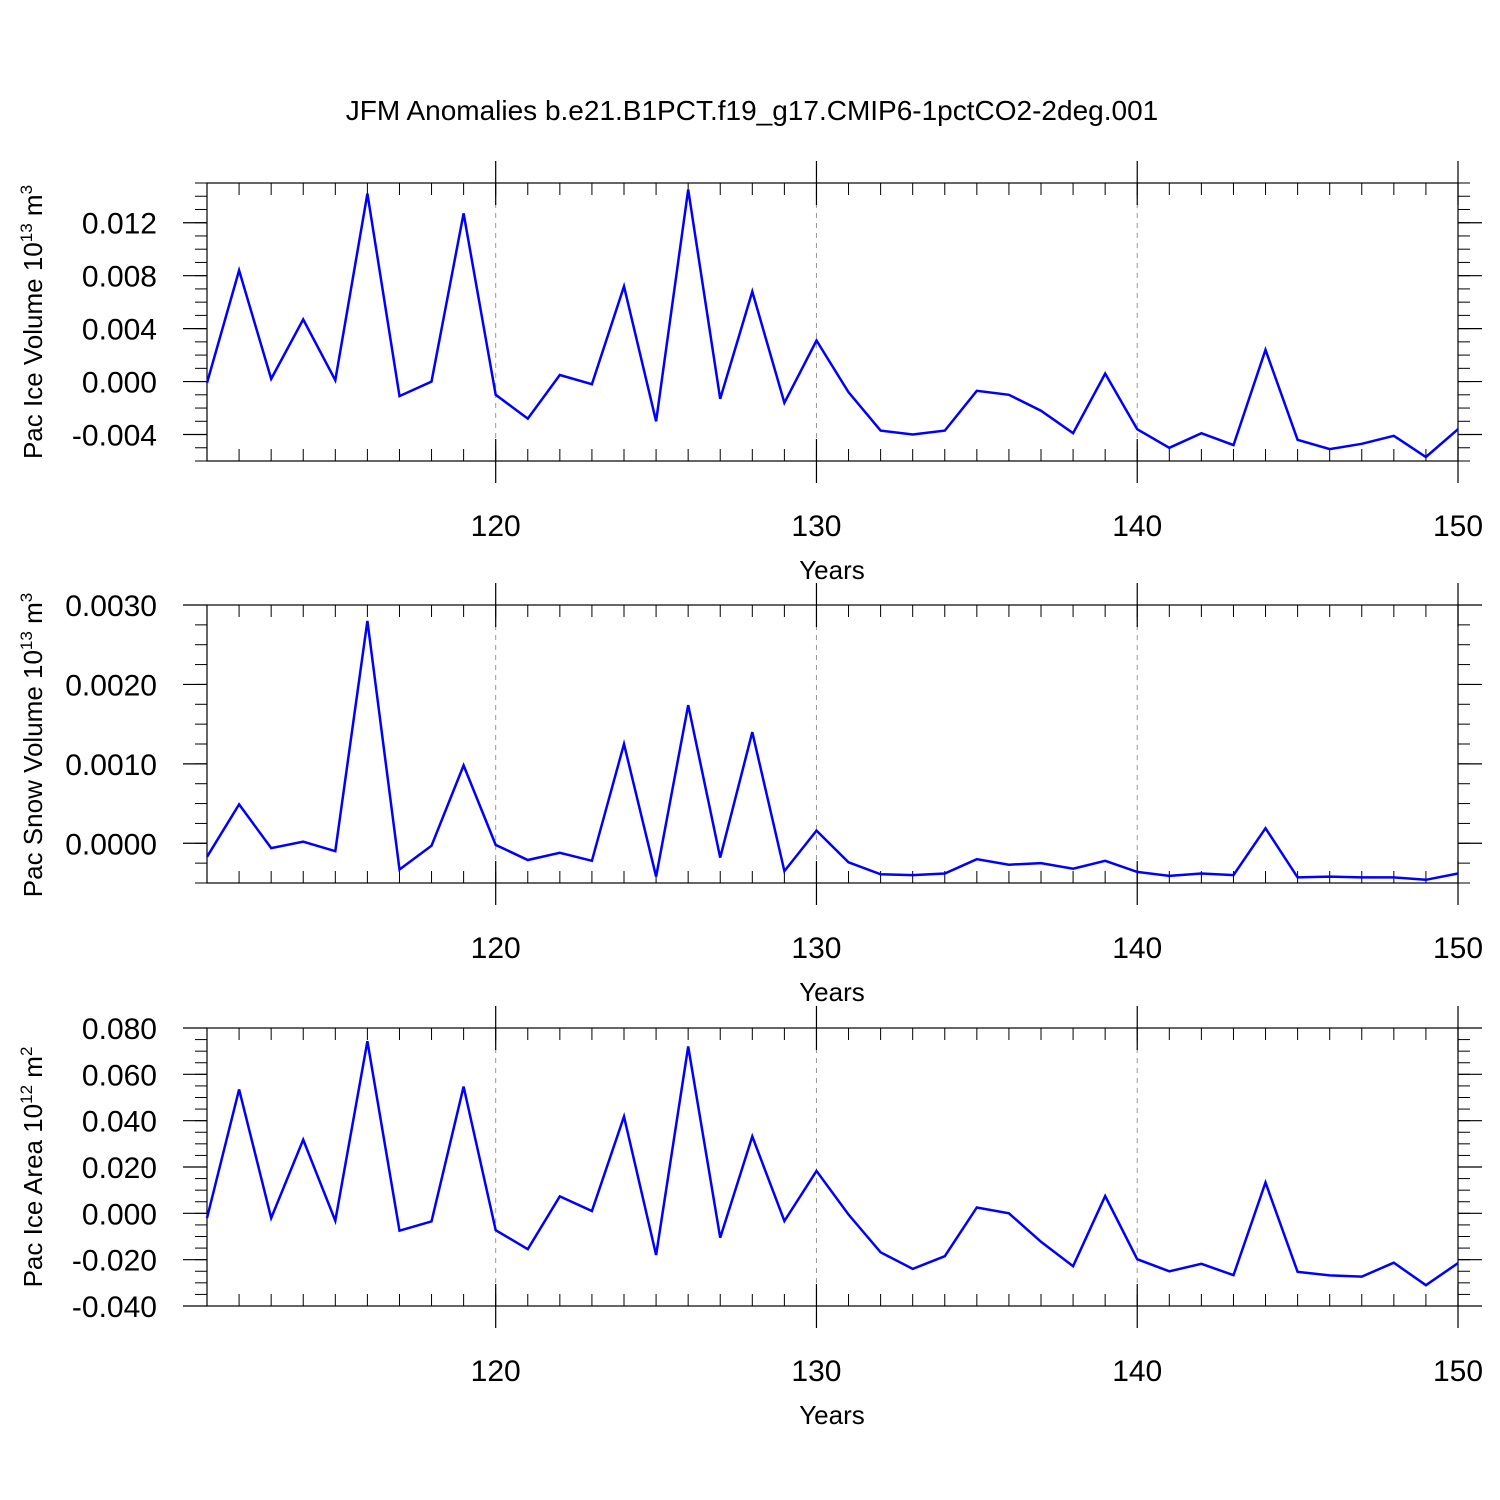  What do you see at coordinates (119, 1168) in the screenshot?
I see `y-tick-label: 0.020` at bounding box center [119, 1168].